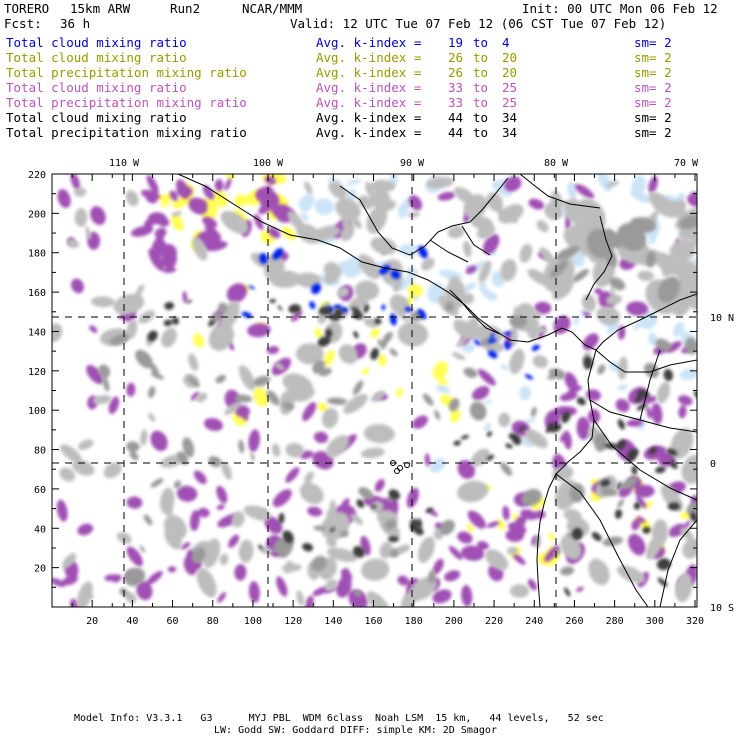  I want to click on legend-field: Total cloud mixing ratio, so click(96, 117).